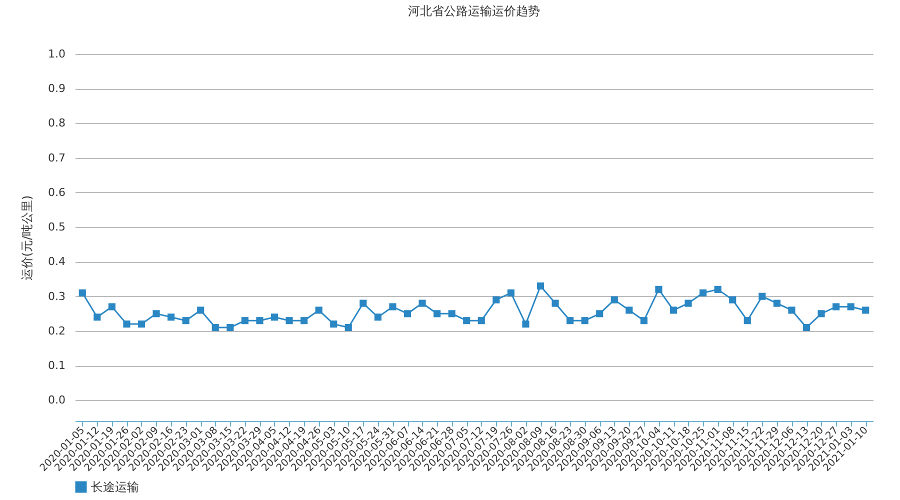  I want to click on y-tick-label: 0.4, so click(57, 261).